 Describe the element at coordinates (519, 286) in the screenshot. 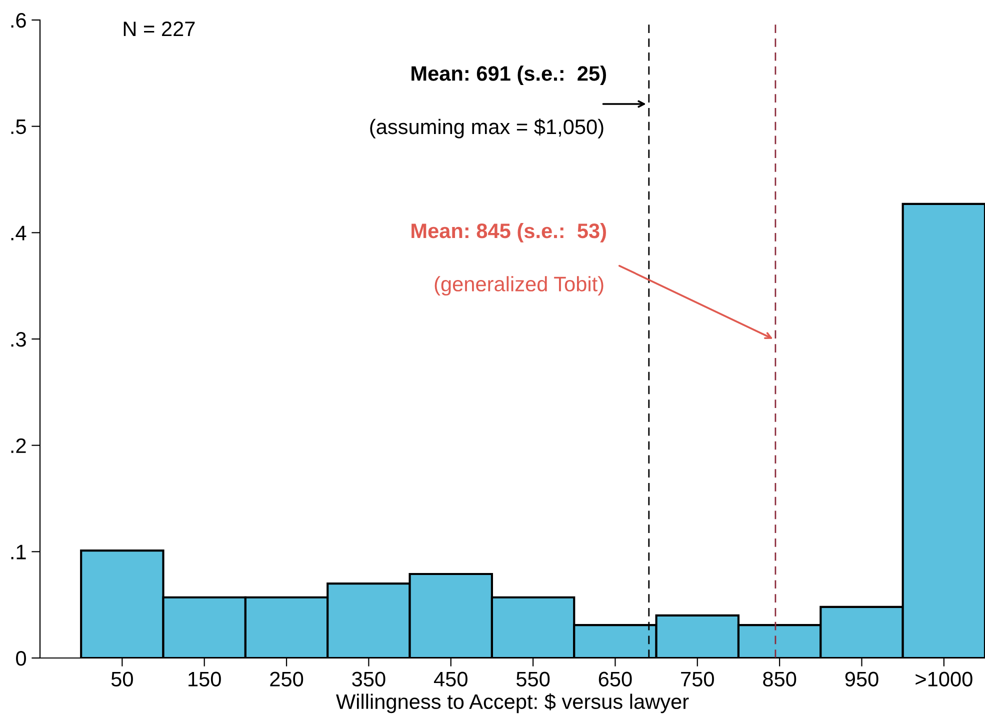

I see `annotation: (generalized Tobit)` at that location.